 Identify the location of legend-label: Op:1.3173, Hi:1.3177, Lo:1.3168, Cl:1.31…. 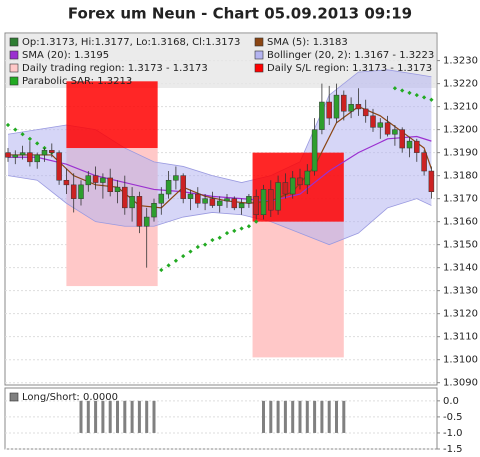
(131, 42).